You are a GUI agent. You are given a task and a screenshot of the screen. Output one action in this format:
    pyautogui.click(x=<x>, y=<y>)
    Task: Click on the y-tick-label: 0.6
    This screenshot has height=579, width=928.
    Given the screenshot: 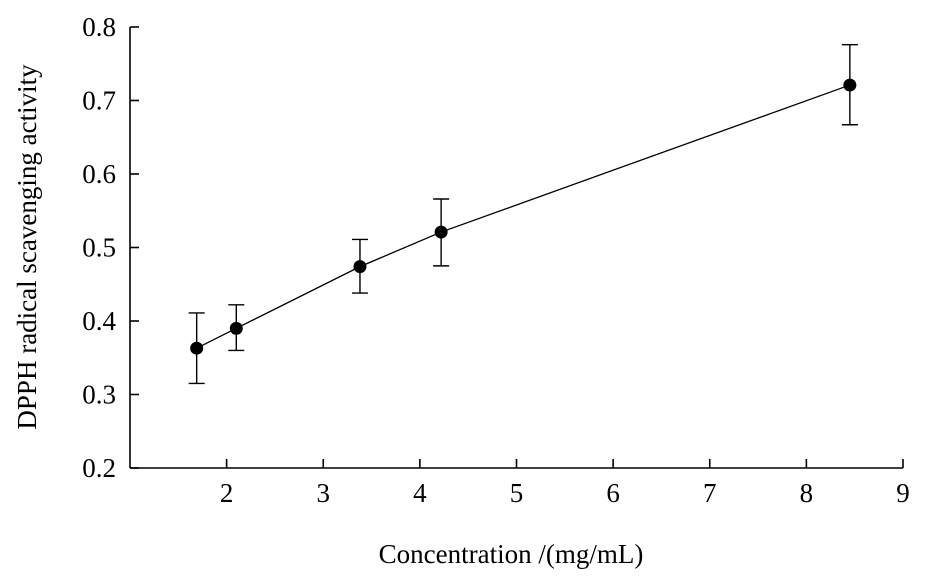 What is the action you would take?
    pyautogui.click(x=99, y=174)
    